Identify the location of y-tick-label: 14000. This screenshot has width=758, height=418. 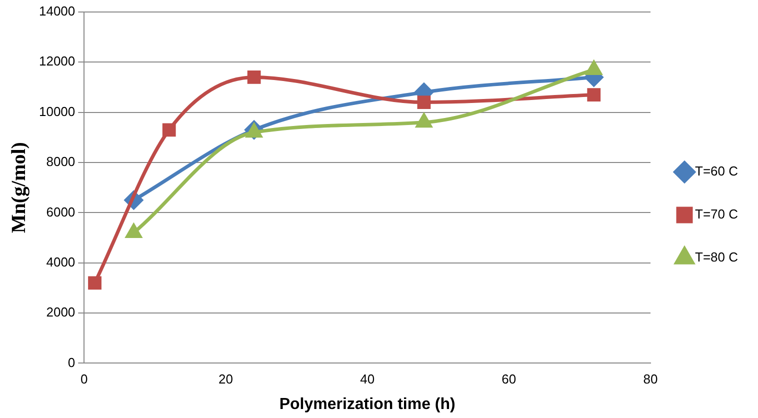
(57, 11).